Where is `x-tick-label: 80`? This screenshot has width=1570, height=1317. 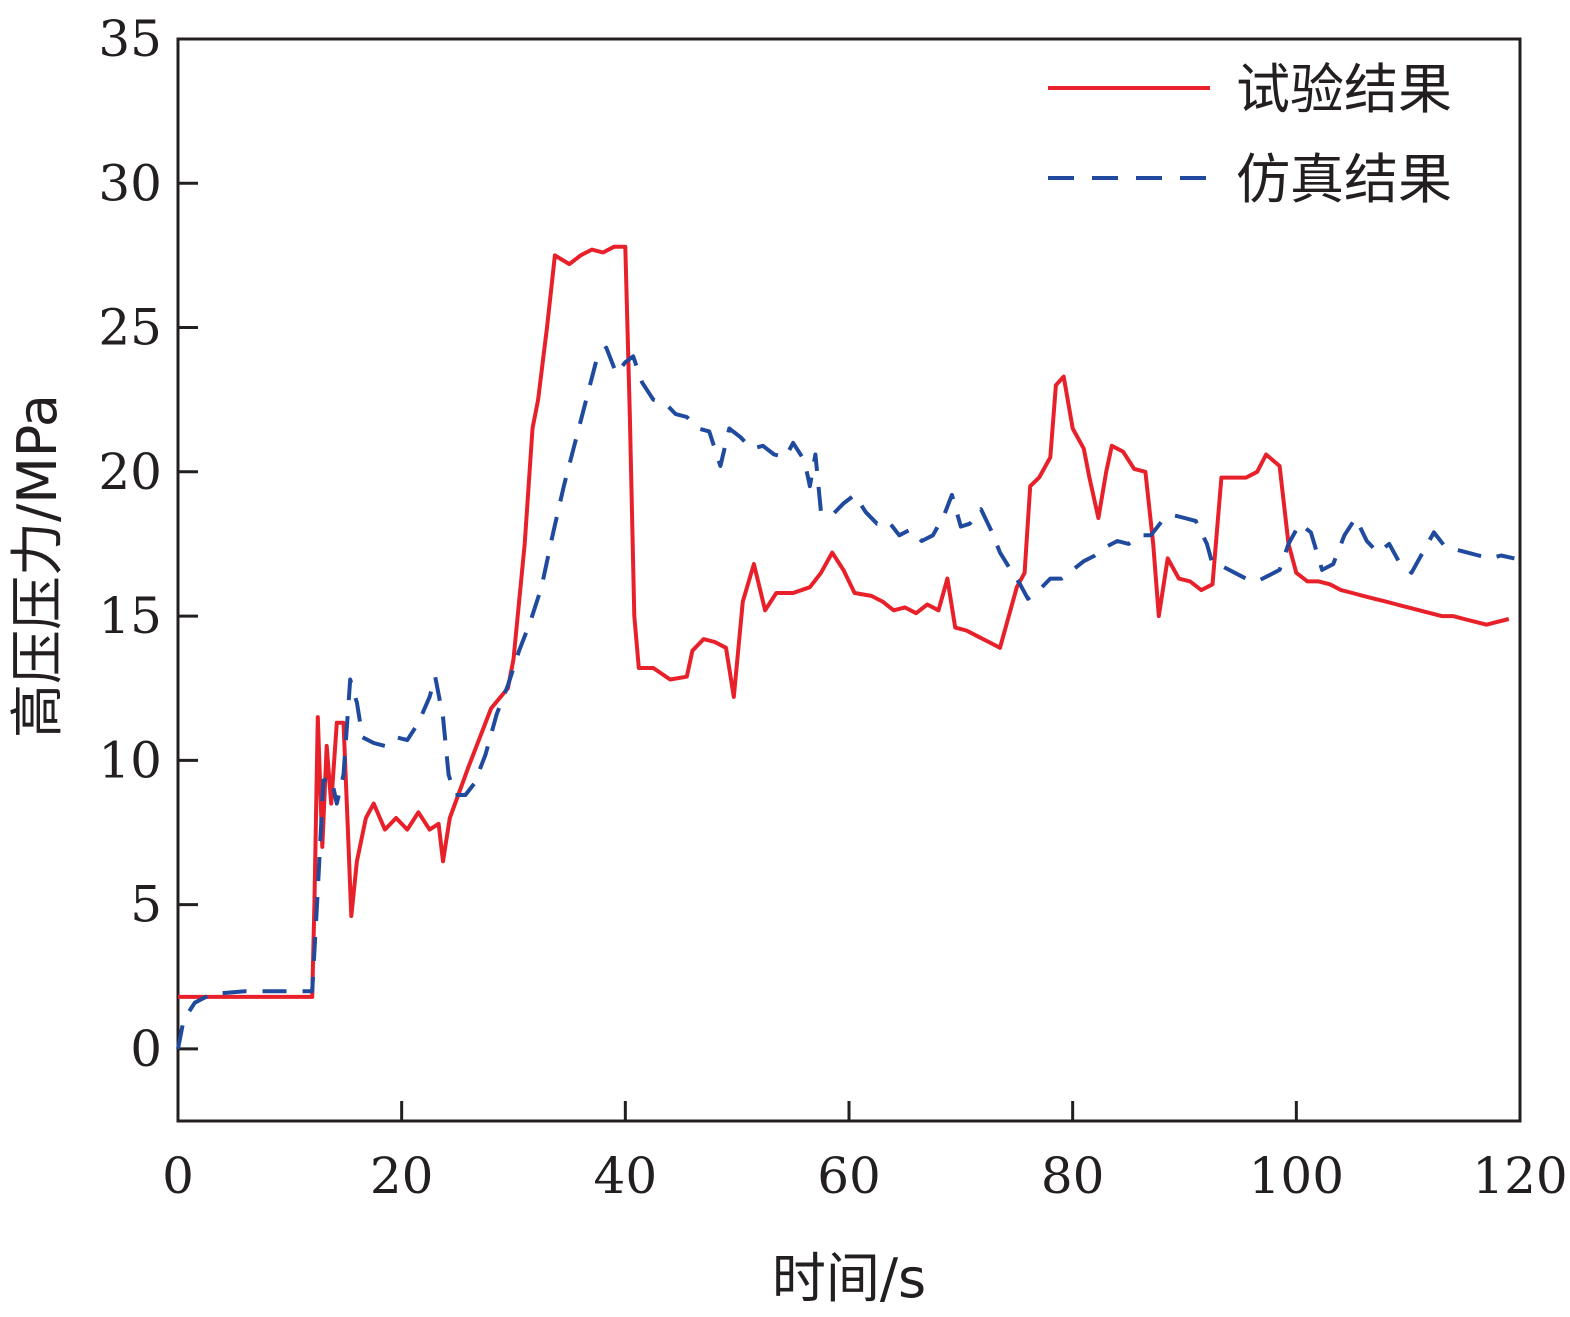 x-tick-label: 80 is located at coordinates (1073, 1176).